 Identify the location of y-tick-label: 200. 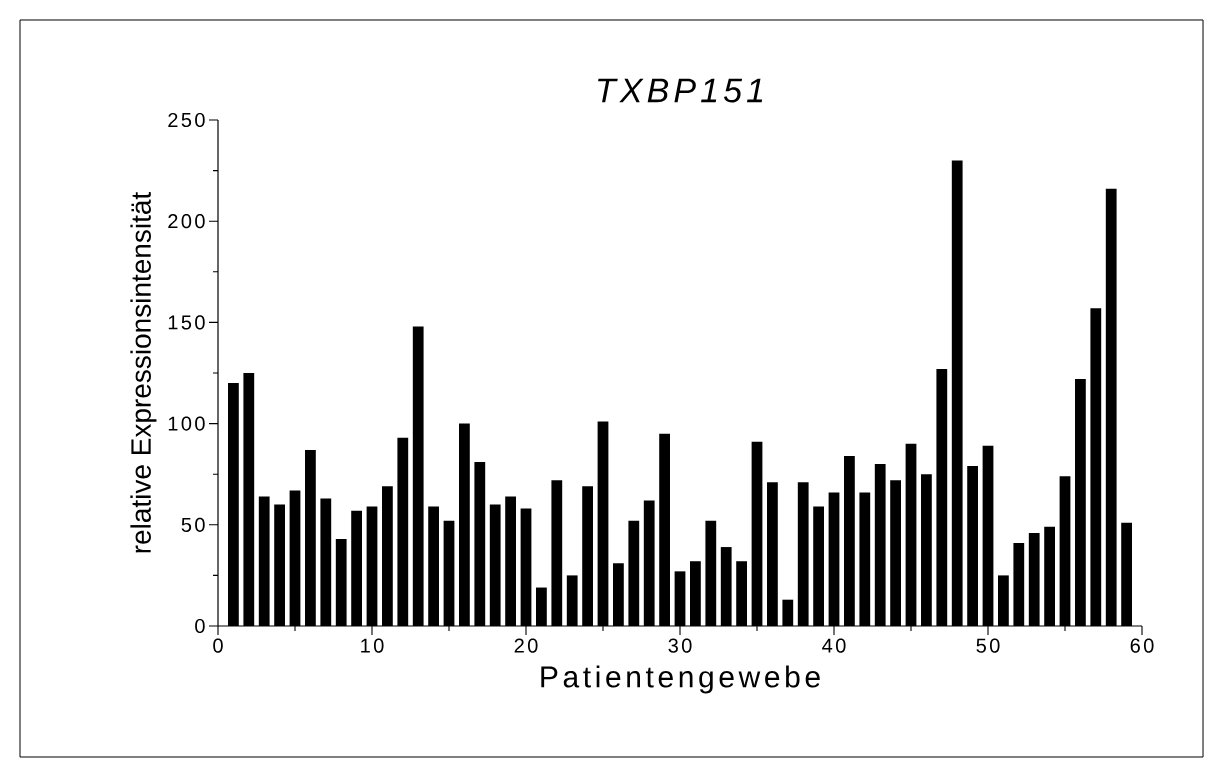
(186, 221).